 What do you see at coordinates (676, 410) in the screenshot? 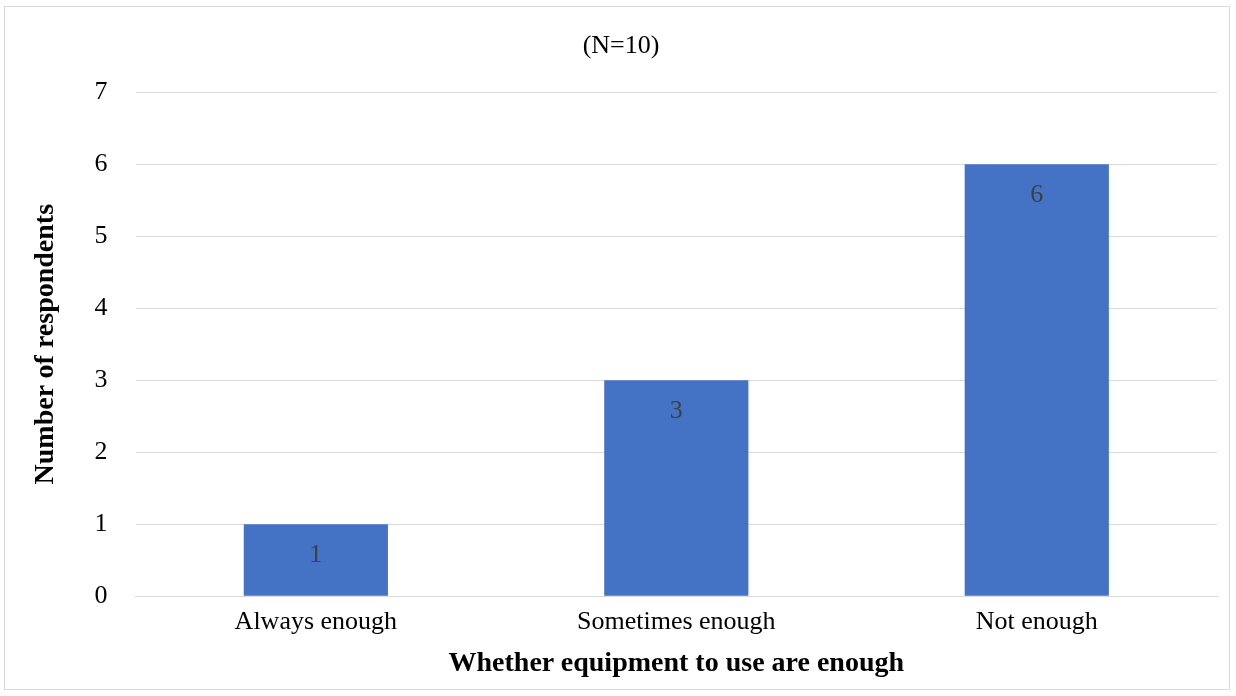
I see `data-label: 3` at bounding box center [676, 410].